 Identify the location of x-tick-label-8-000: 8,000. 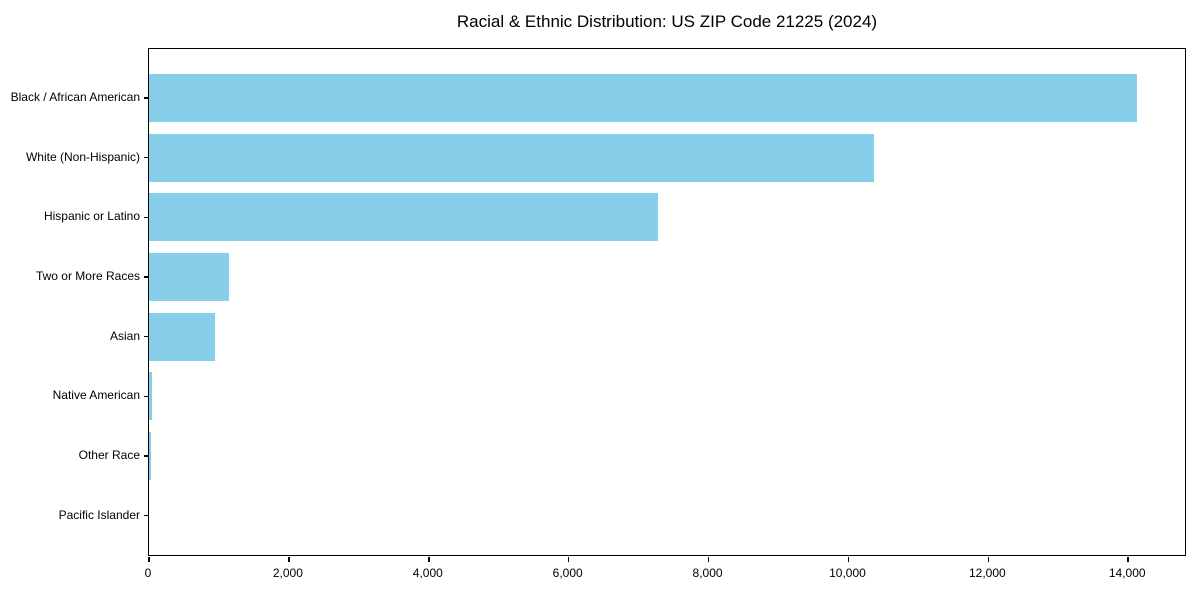
(707, 573).